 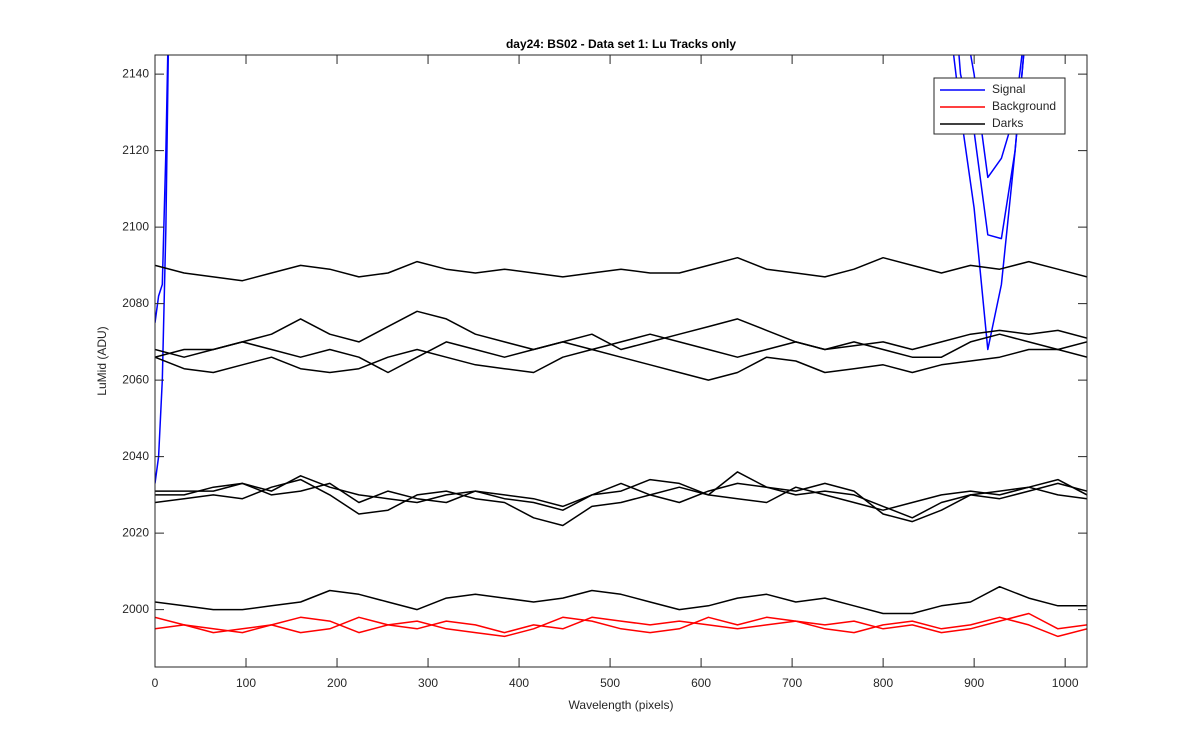 What do you see at coordinates (135, 532) in the screenshot?
I see `y-tick-label: 2020` at bounding box center [135, 532].